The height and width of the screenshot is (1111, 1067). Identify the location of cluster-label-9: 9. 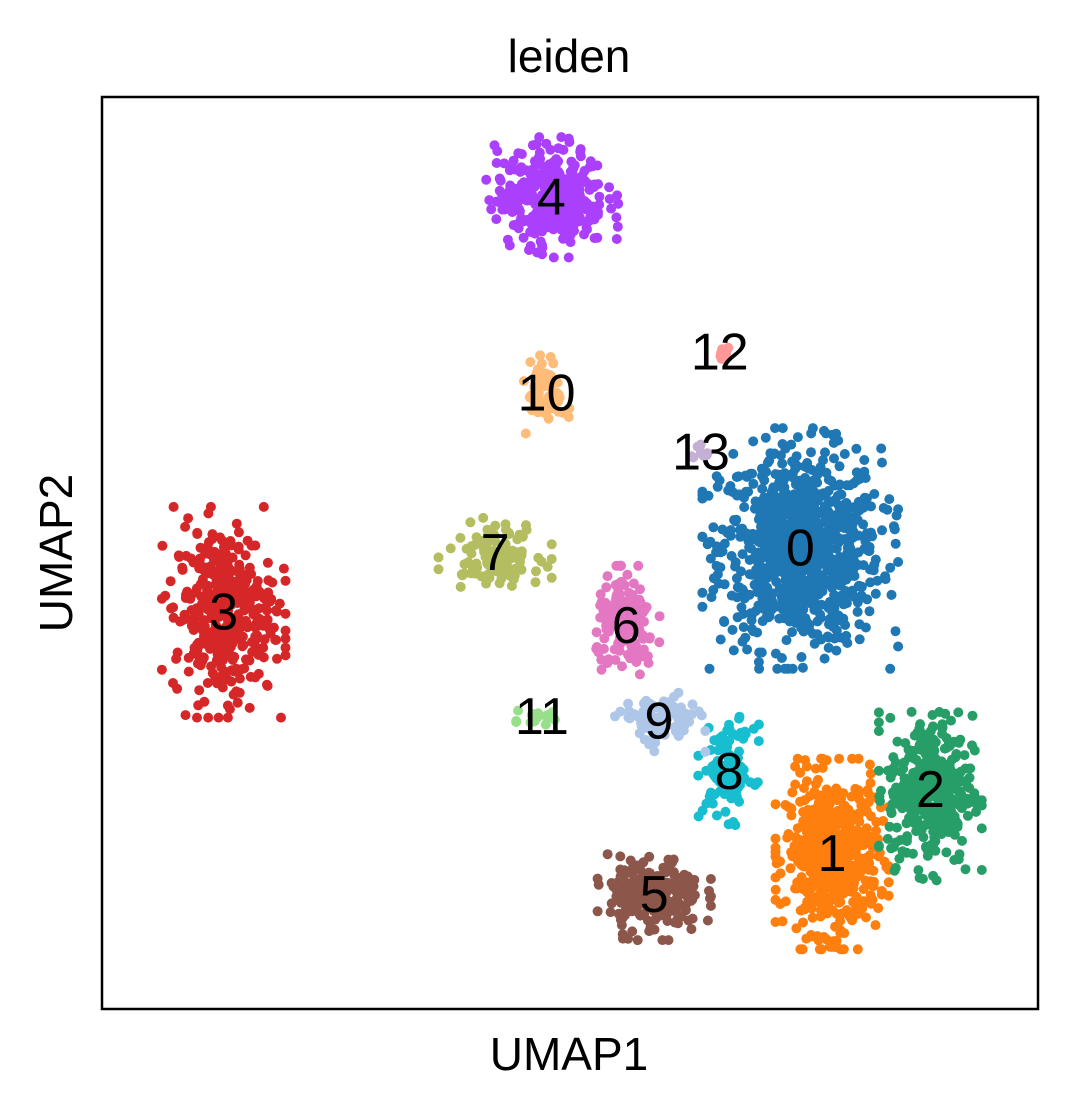
(658, 722).